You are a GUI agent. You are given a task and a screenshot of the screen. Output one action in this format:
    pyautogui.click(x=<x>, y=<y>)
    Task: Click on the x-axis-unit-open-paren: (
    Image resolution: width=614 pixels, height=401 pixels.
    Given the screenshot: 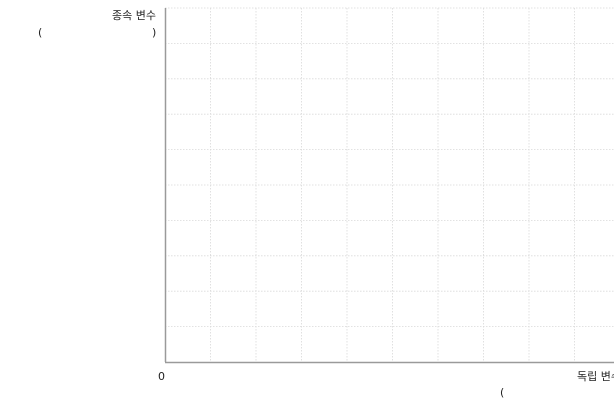 What is the action you would take?
    pyautogui.click(x=502, y=392)
    